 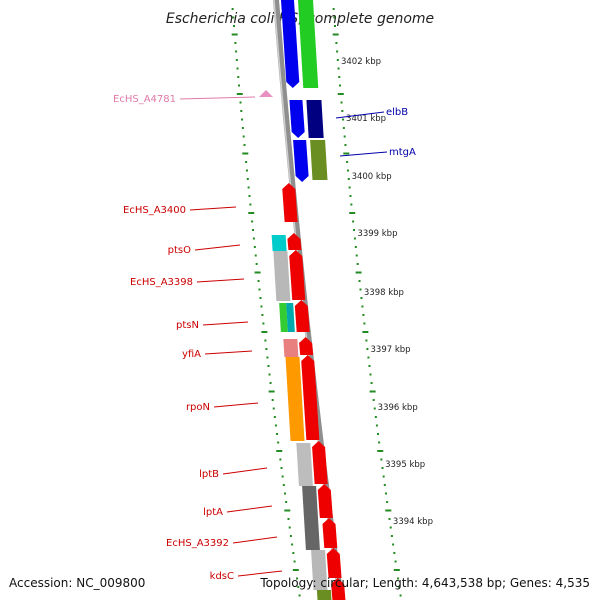 What do you see at coordinates (198, 407) in the screenshot?
I see `gene-label: rpoN` at bounding box center [198, 407].